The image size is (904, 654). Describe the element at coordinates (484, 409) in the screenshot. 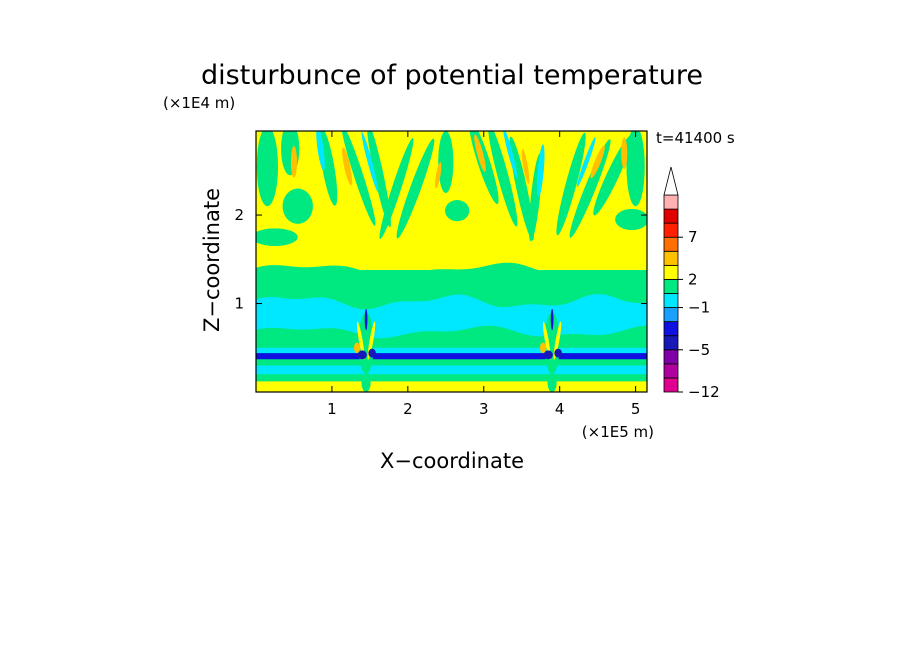

I see `x-tick-label: 3` at that location.